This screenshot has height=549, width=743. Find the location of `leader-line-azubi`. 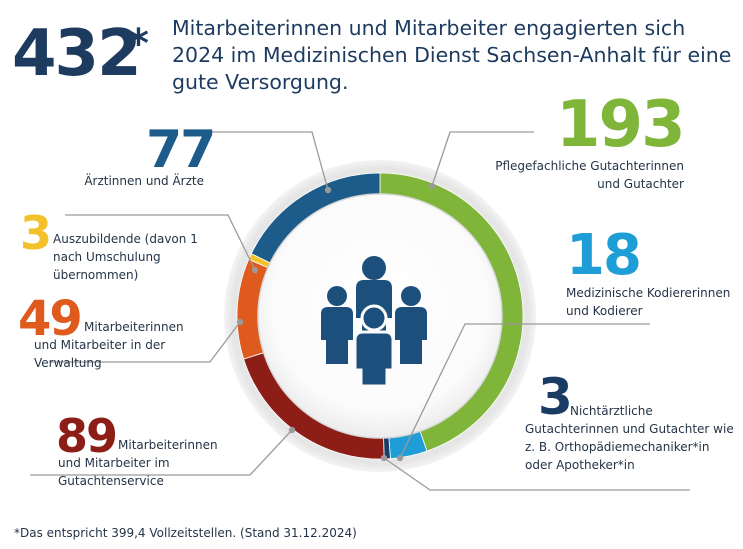

leader-line-azubi is located at coordinates (160, 242).